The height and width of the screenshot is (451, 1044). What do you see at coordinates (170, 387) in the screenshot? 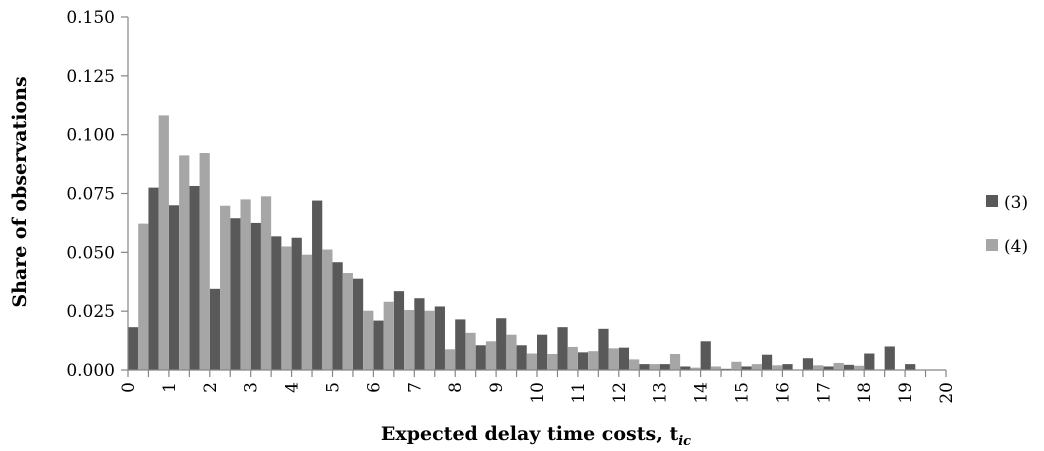
I see `x-tick-label: 1` at bounding box center [170, 387].